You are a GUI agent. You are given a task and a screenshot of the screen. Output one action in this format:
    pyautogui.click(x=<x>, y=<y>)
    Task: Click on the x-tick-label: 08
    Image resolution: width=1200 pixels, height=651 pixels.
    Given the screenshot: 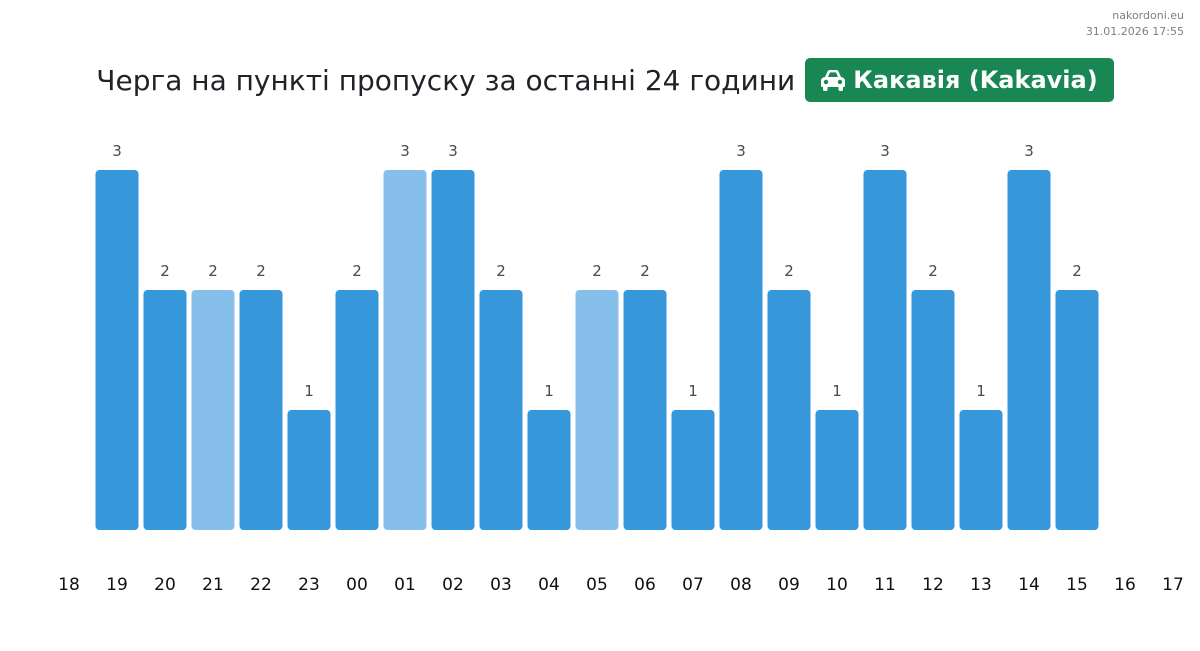 What is the action you would take?
    pyautogui.click(x=741, y=585)
    